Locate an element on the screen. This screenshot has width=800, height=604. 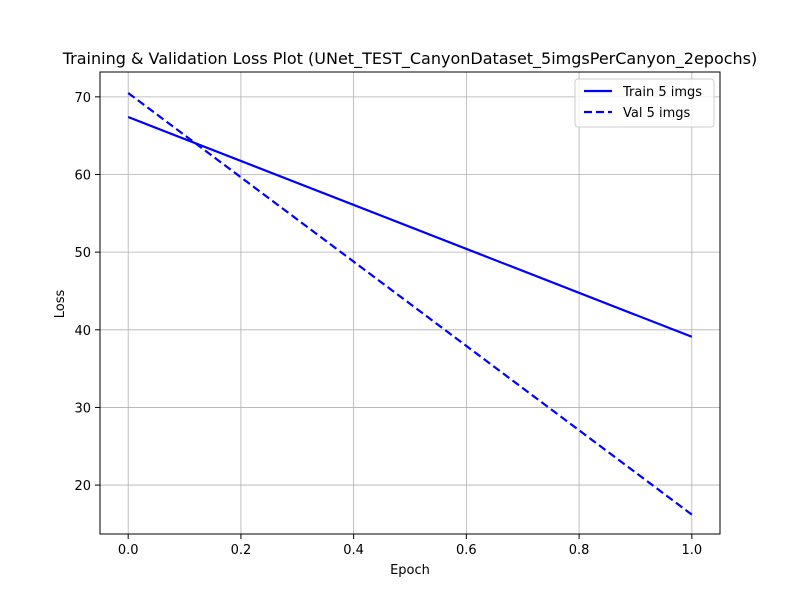
y-axis-ticks: 20 30 40 50 60 70 is located at coordinates (87, 292).